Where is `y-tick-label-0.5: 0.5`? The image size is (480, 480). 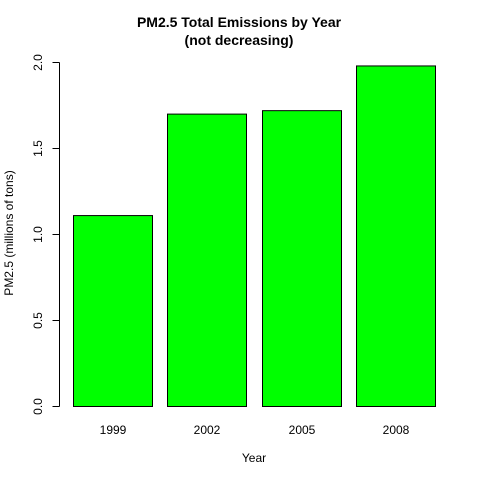
y-tick-label-0.5: 0.5 is located at coordinates (38, 320).